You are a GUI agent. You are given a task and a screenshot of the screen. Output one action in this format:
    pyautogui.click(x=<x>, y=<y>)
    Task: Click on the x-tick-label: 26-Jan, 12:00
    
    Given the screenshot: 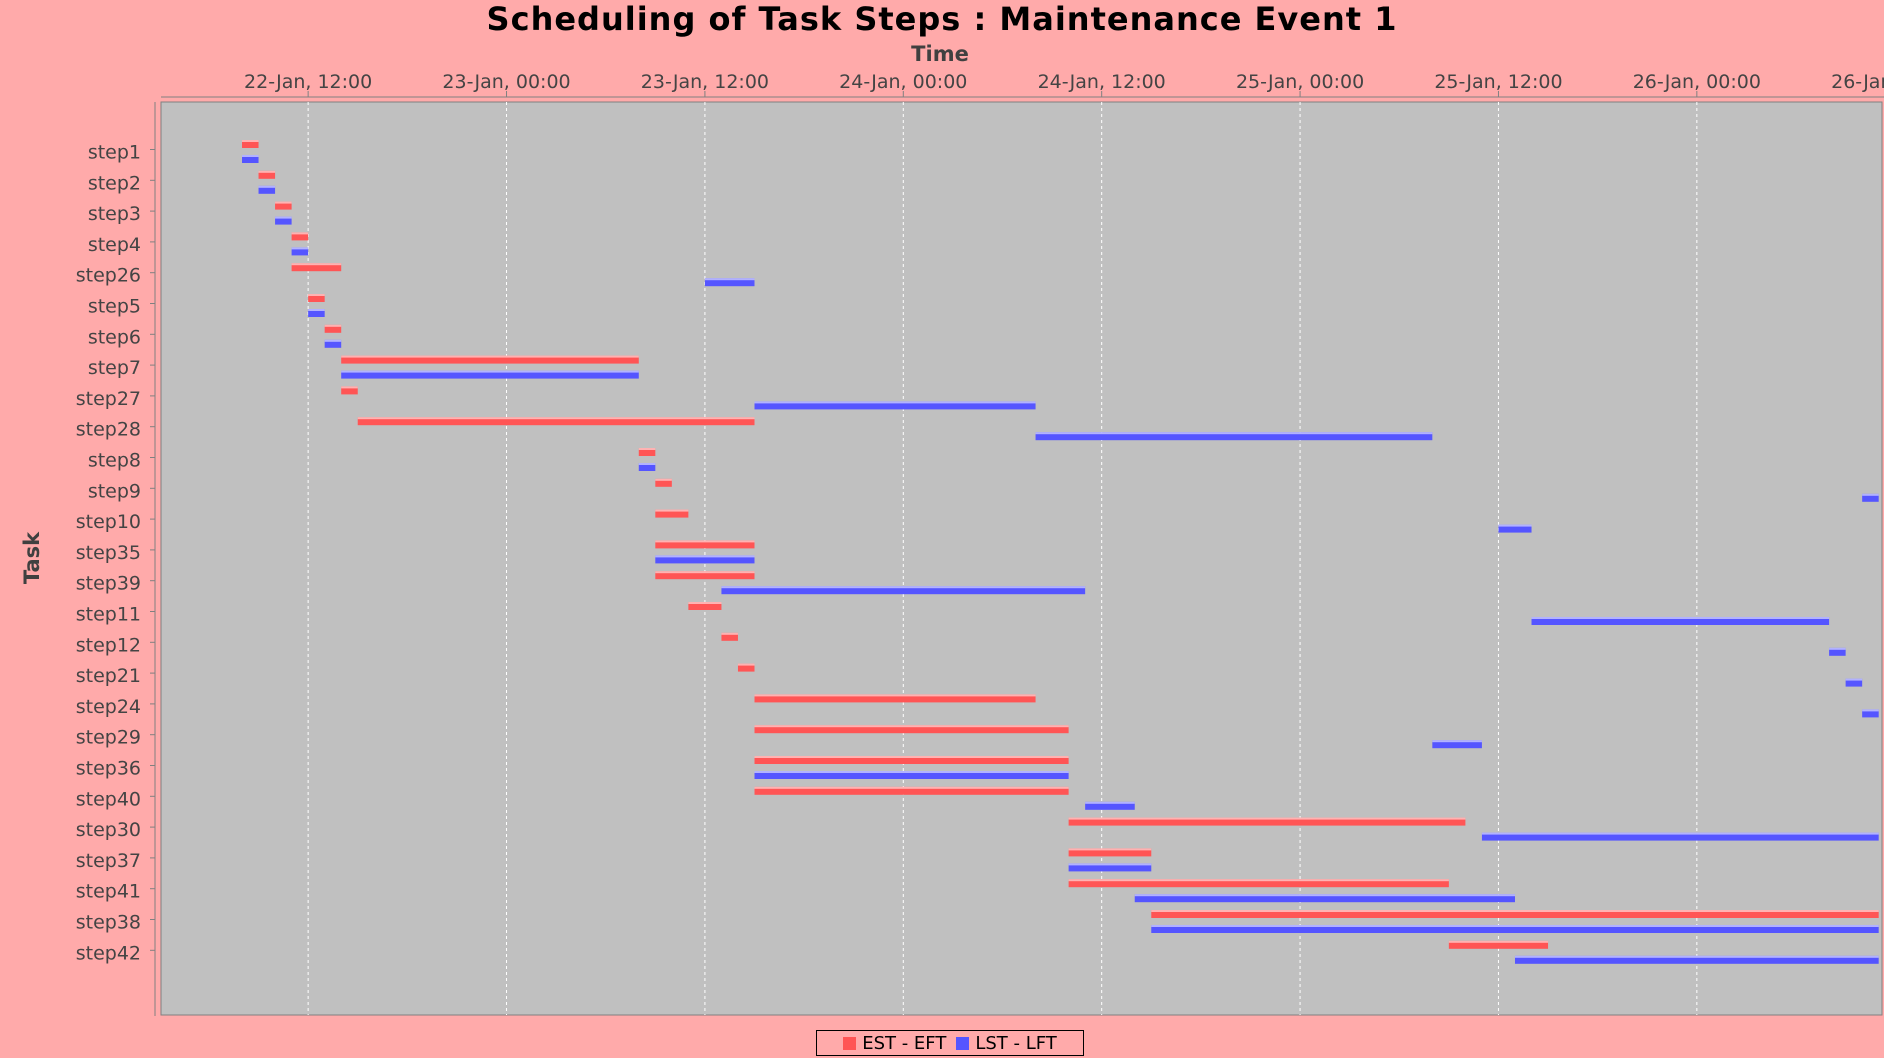 What is the action you would take?
    pyautogui.click(x=1857, y=82)
    